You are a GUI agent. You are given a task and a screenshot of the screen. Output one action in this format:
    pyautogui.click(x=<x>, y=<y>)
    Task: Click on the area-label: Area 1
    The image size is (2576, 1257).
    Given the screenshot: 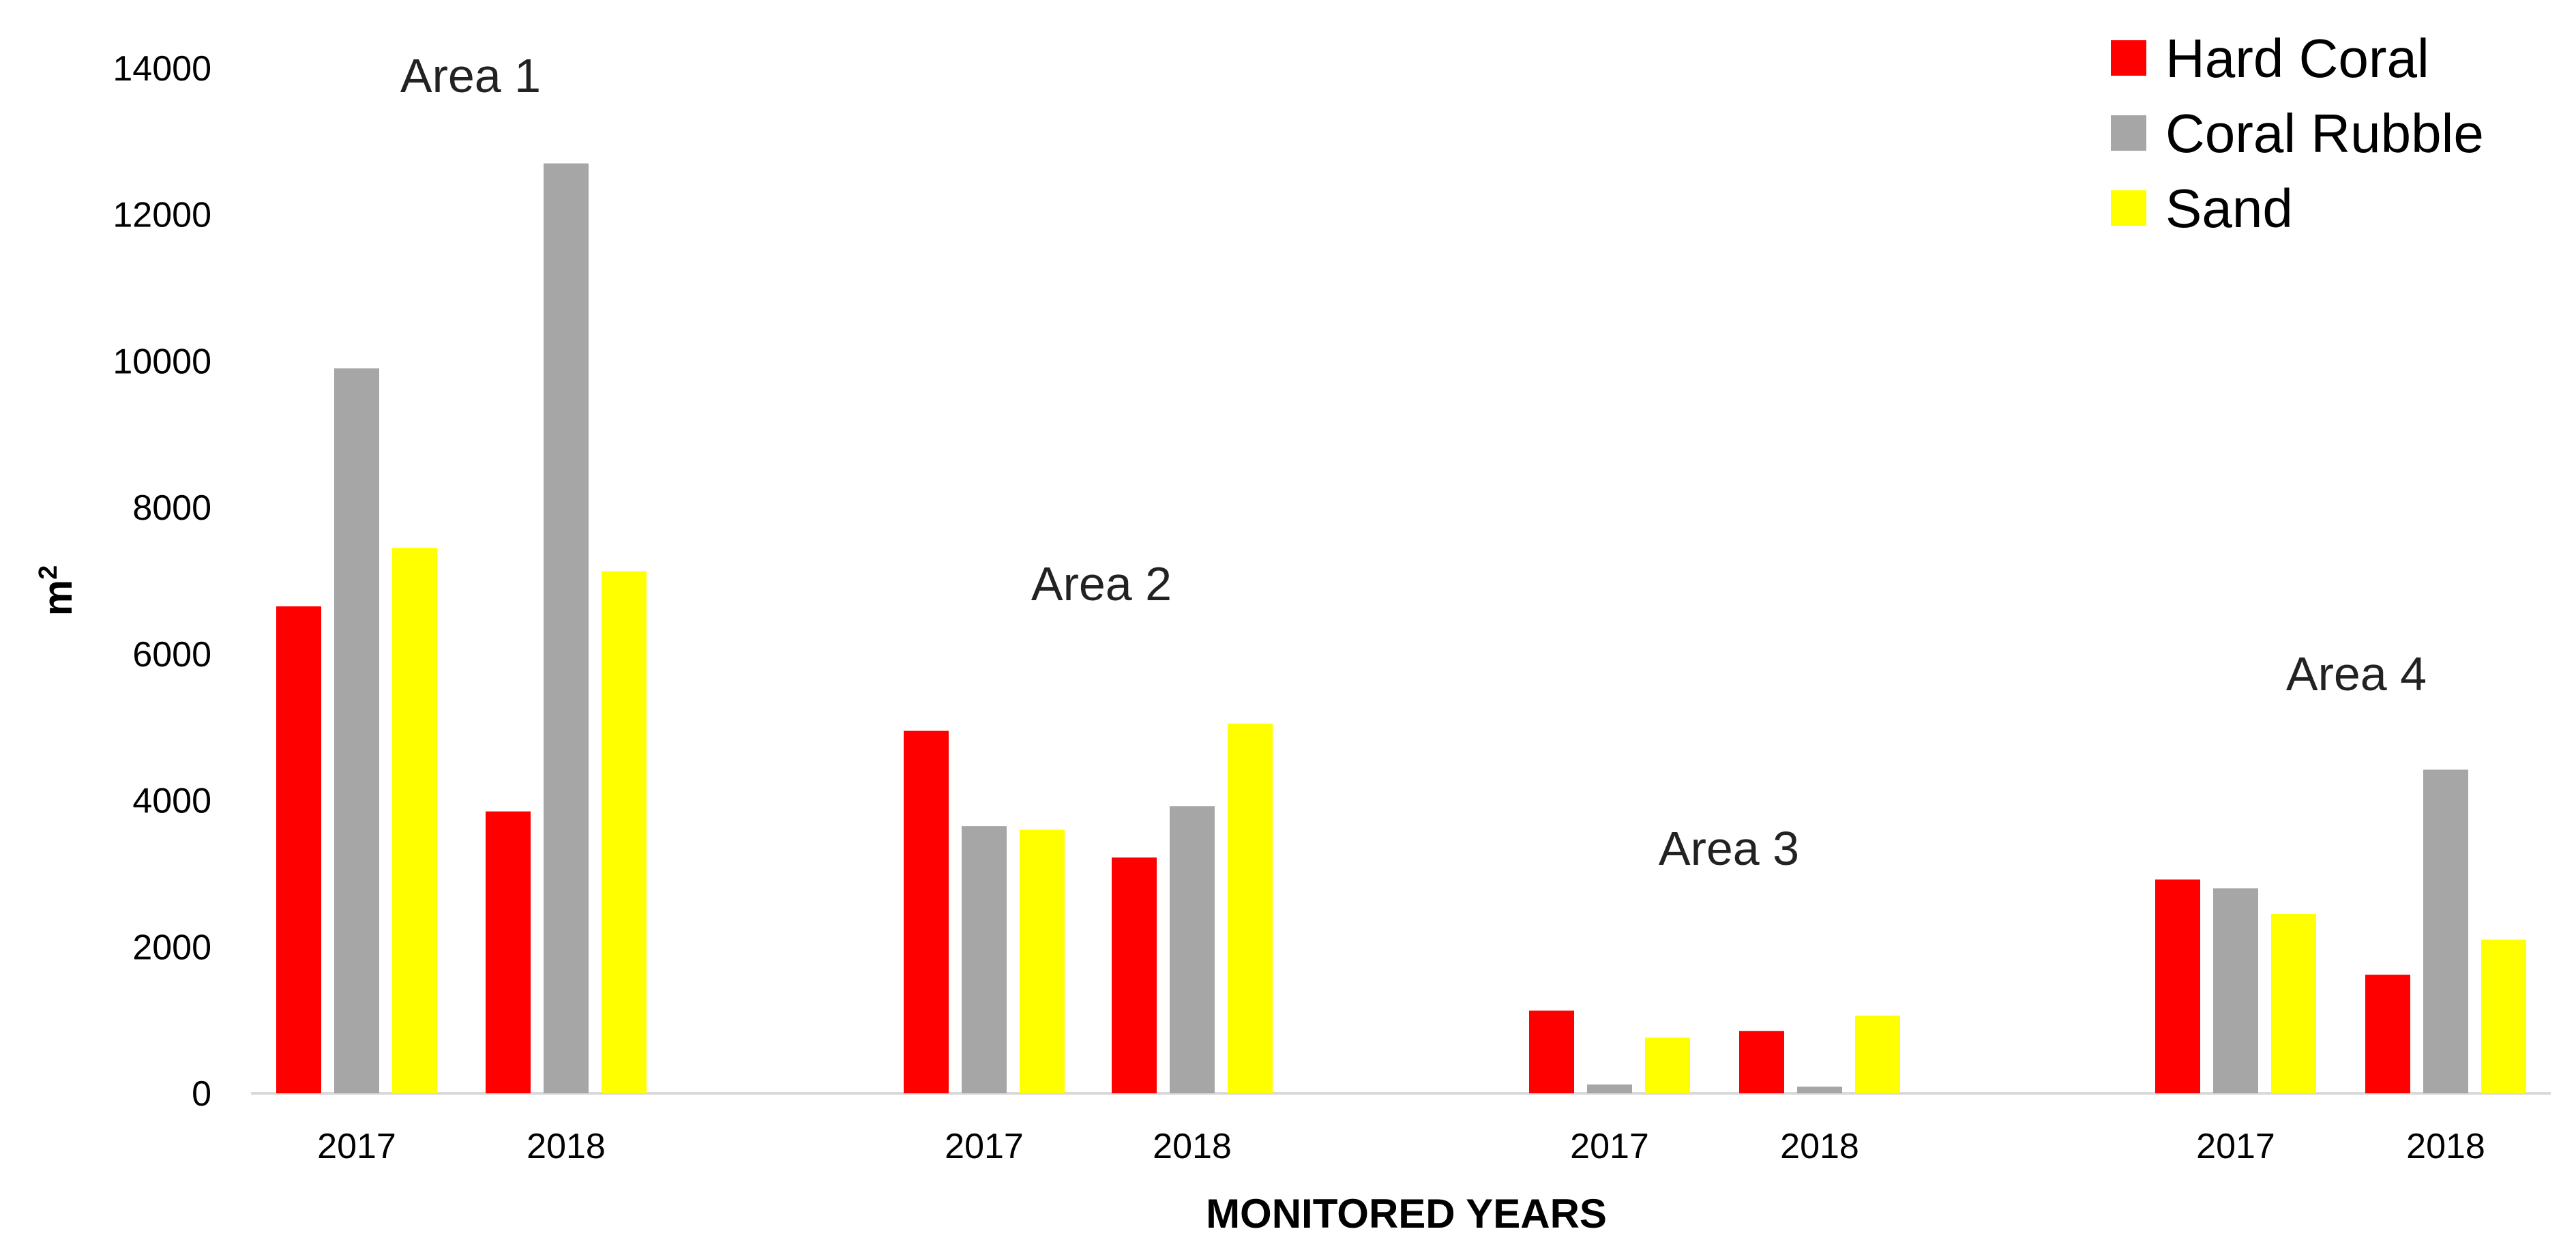 What is the action you would take?
    pyautogui.click(x=470, y=75)
    